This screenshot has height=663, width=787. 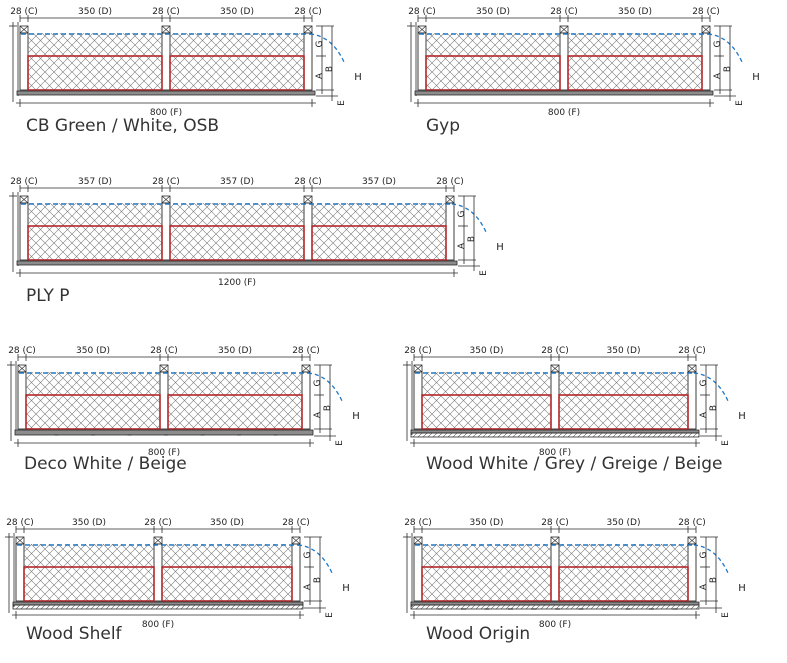 What do you see at coordinates (478, 634) in the screenshot?
I see `caption-wood-origin: Wood Origin` at bounding box center [478, 634].